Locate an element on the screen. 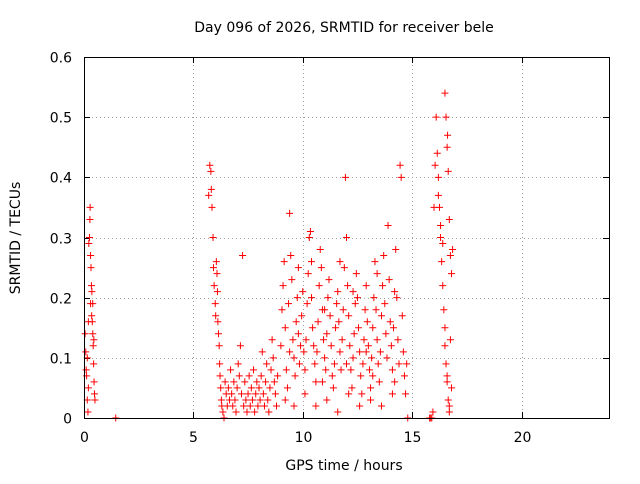  y-tick-label: 0.4 is located at coordinates (61, 179).